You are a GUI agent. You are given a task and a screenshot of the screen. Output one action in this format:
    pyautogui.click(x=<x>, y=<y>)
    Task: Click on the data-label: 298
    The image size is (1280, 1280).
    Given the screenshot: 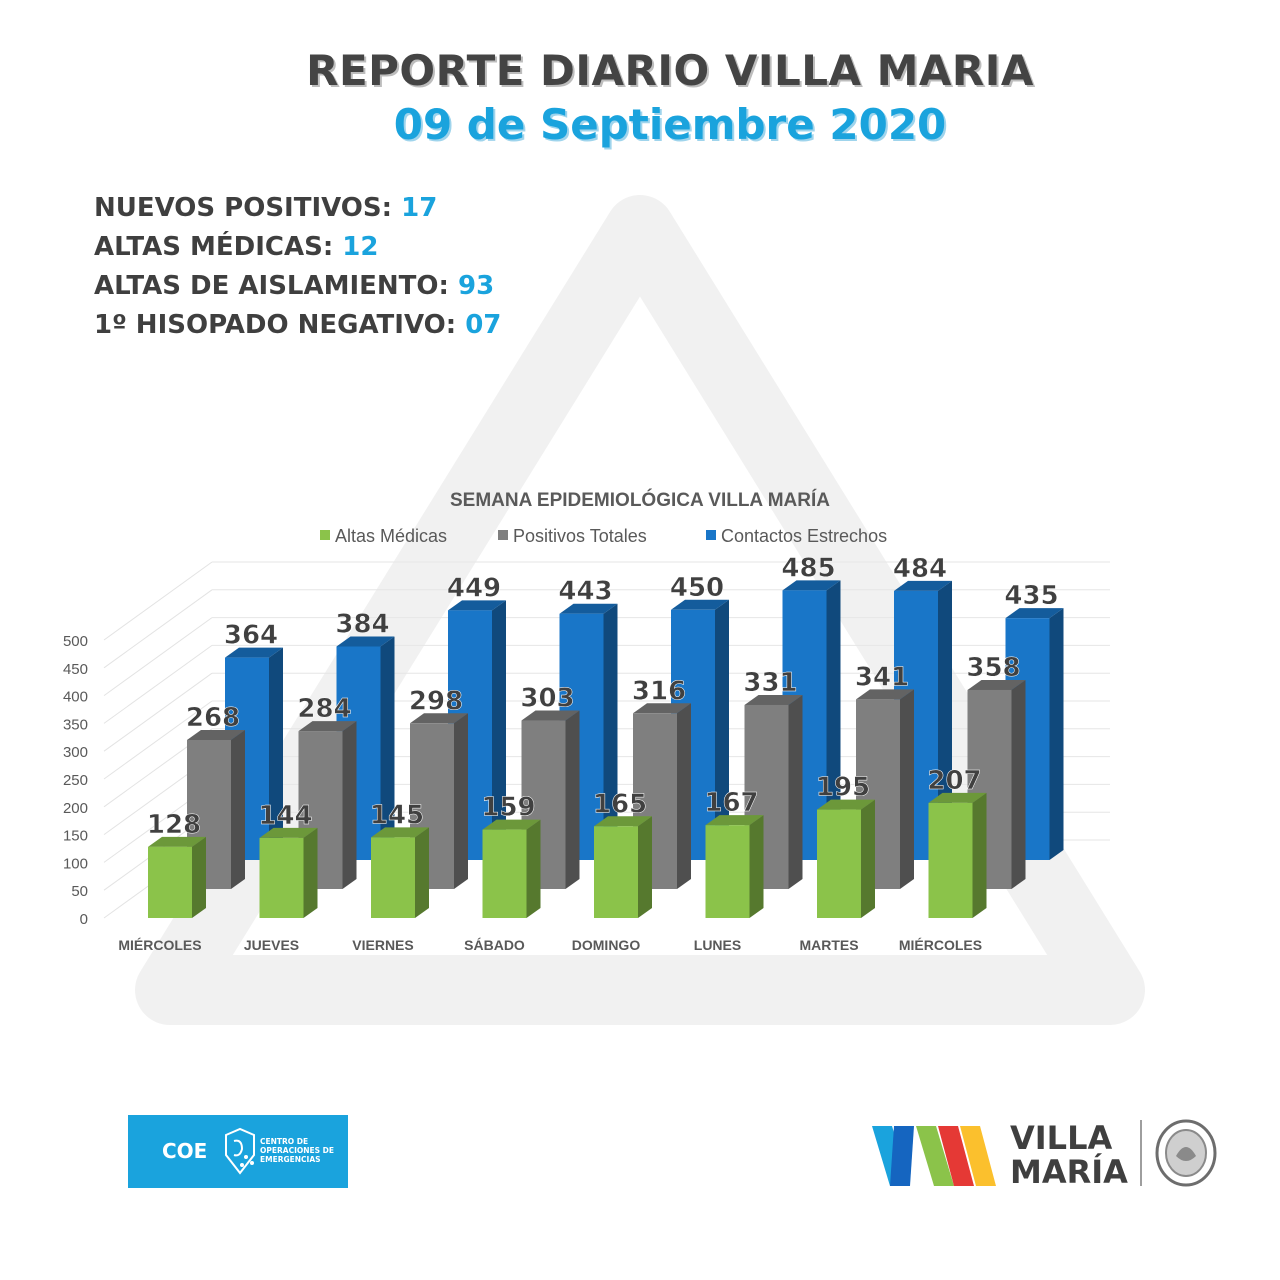 What is the action you would take?
    pyautogui.click(x=436, y=701)
    